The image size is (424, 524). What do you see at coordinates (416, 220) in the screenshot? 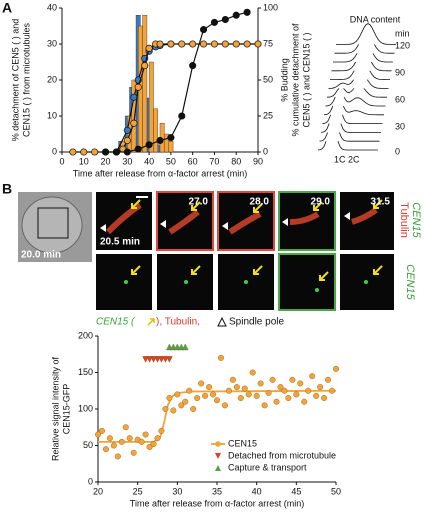
I see `channel-label: CEN15` at bounding box center [416, 220].